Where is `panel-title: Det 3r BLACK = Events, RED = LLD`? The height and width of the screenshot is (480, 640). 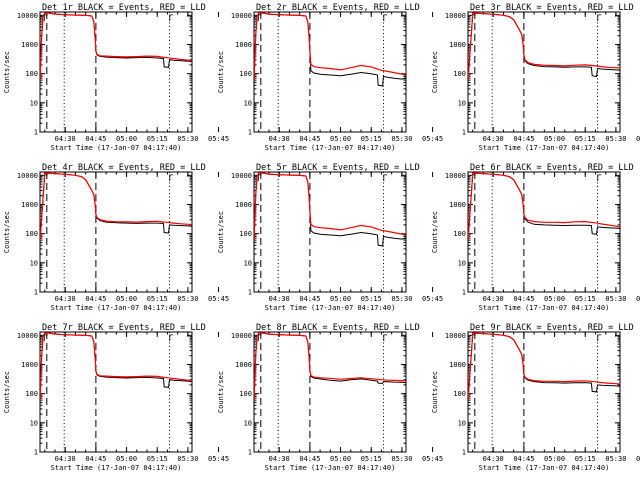
panel-title: Det 3r BLACK = Events, RED = LLD is located at coordinates (552, 8).